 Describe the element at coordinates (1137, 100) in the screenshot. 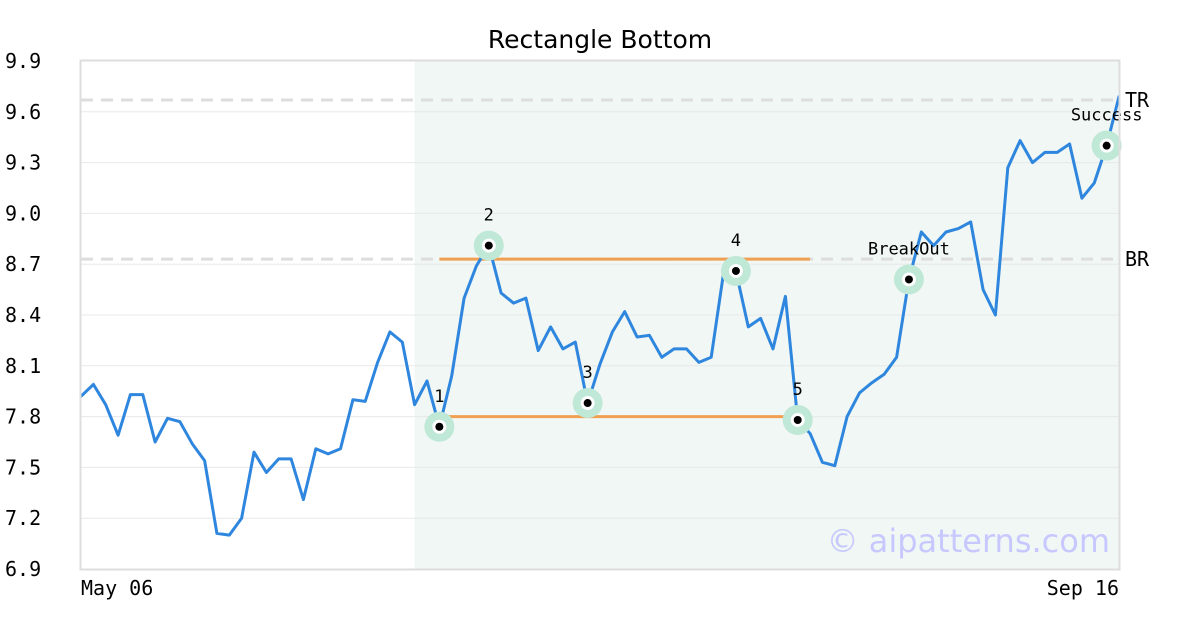

I see `level-label-tr: TR` at that location.